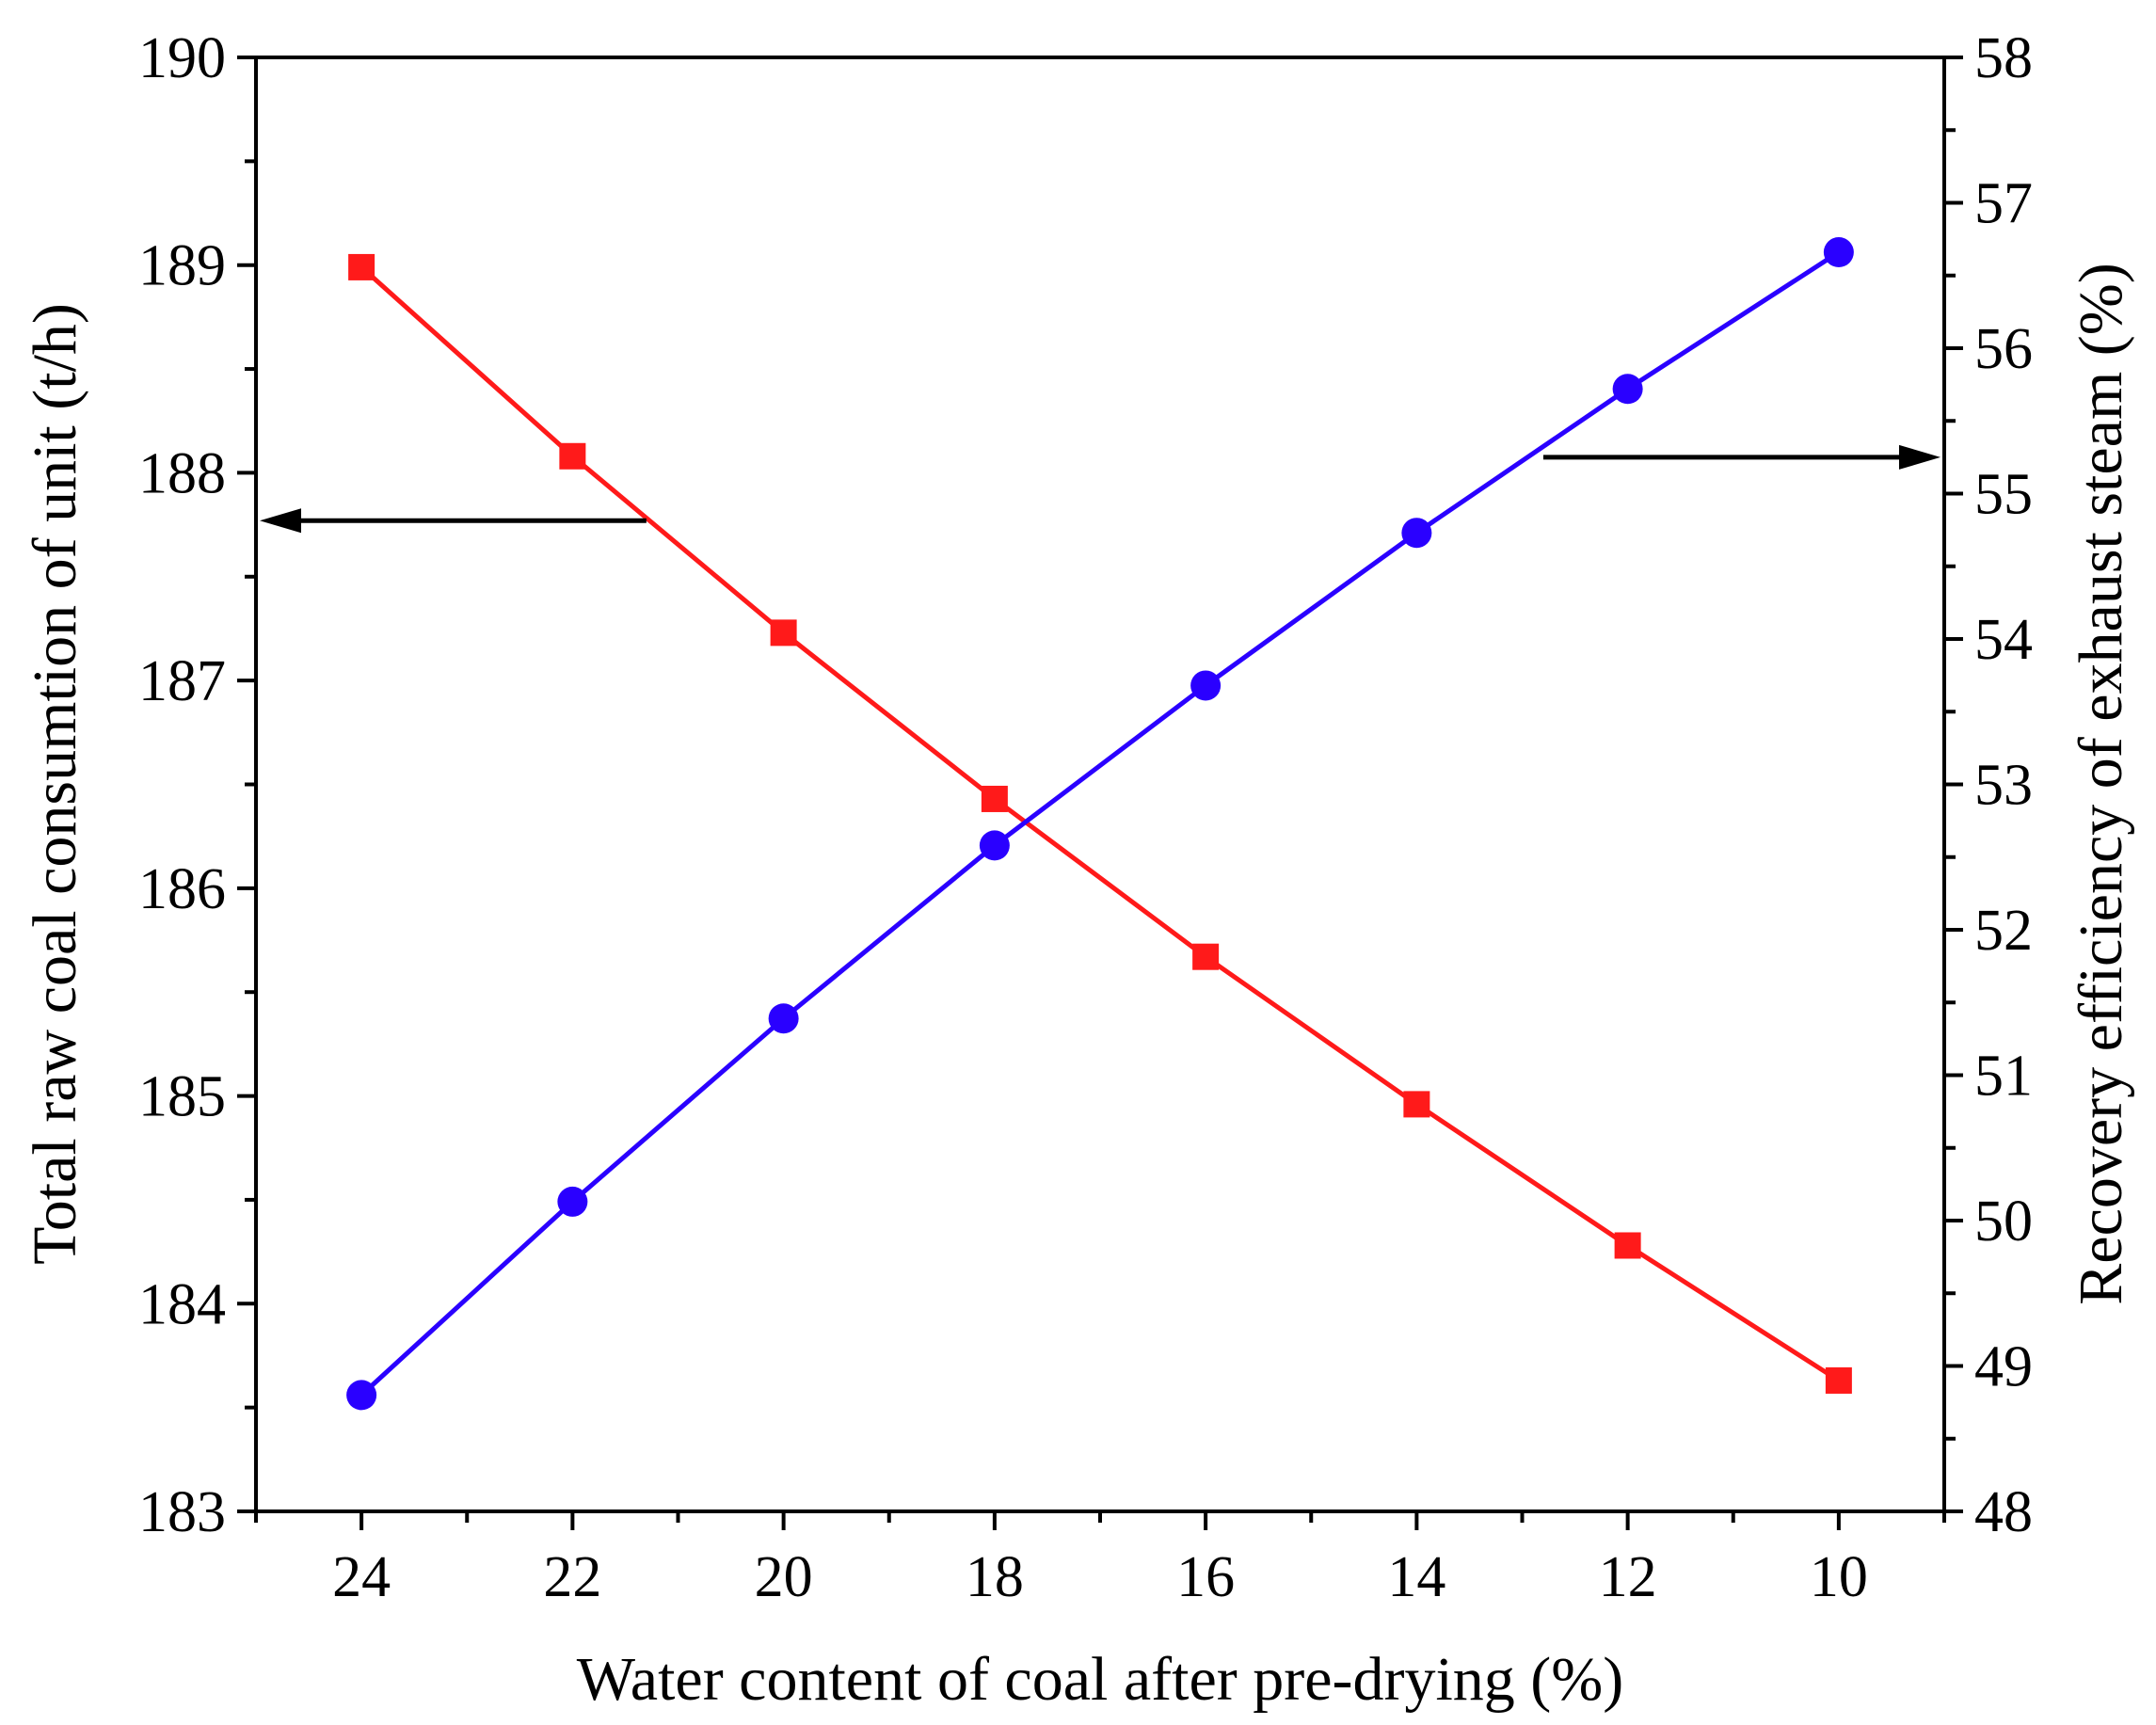  What do you see at coordinates (1416, 1577) in the screenshot?
I see `x-tick-label: 14` at bounding box center [1416, 1577].